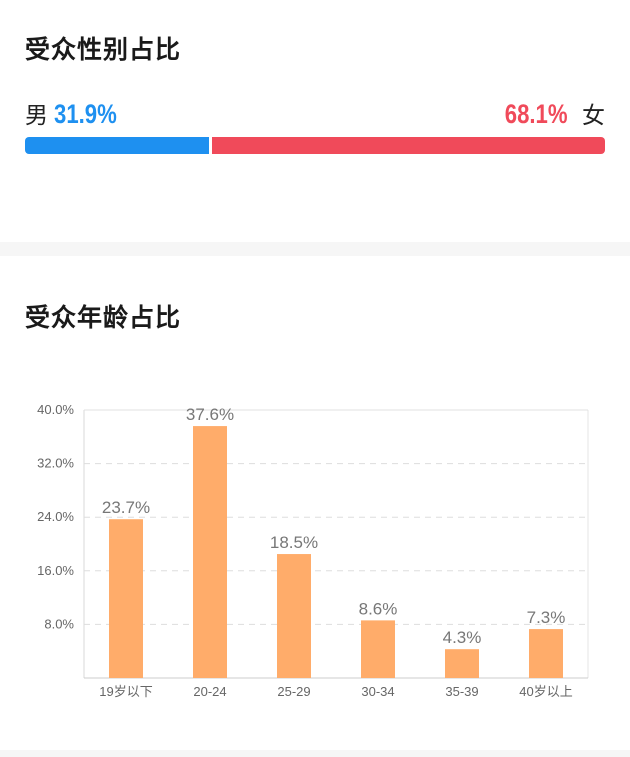 This screenshot has height=757, width=630. I want to click on section-divider-bottom, so click(315, 753).